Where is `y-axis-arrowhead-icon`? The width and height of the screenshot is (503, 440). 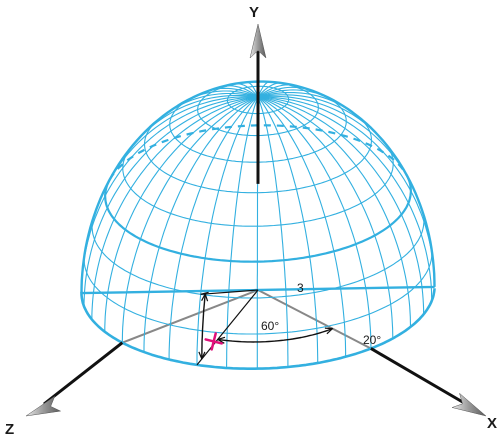
y-axis-arrowhead-icon is located at coordinates (258, 41).